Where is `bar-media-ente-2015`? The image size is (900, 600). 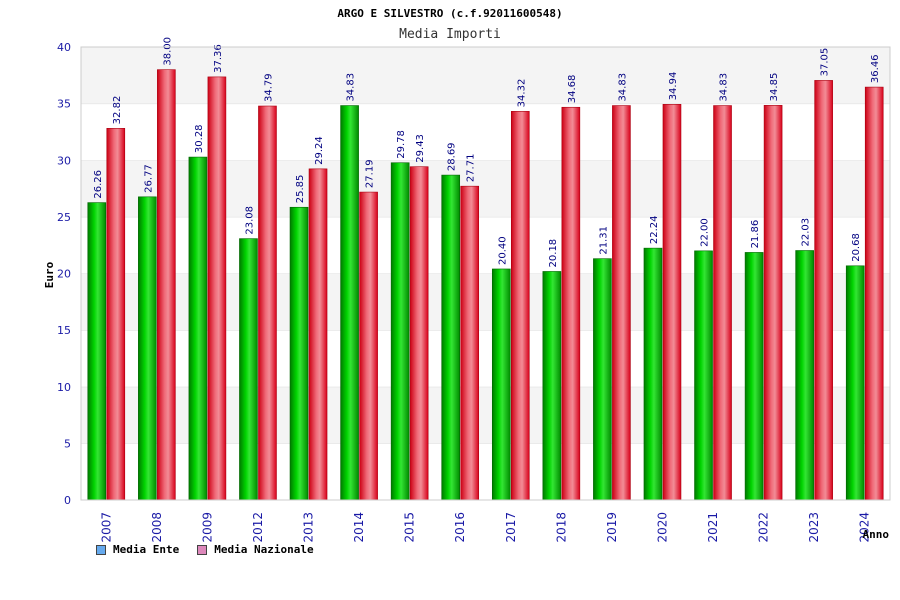 bar-media-ente-2015 is located at coordinates (400, 331).